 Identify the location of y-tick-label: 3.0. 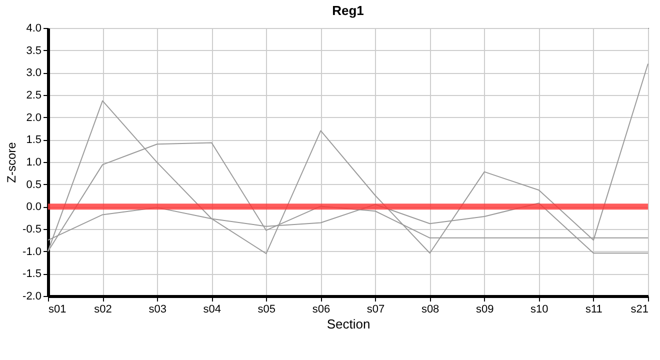
(34, 73).